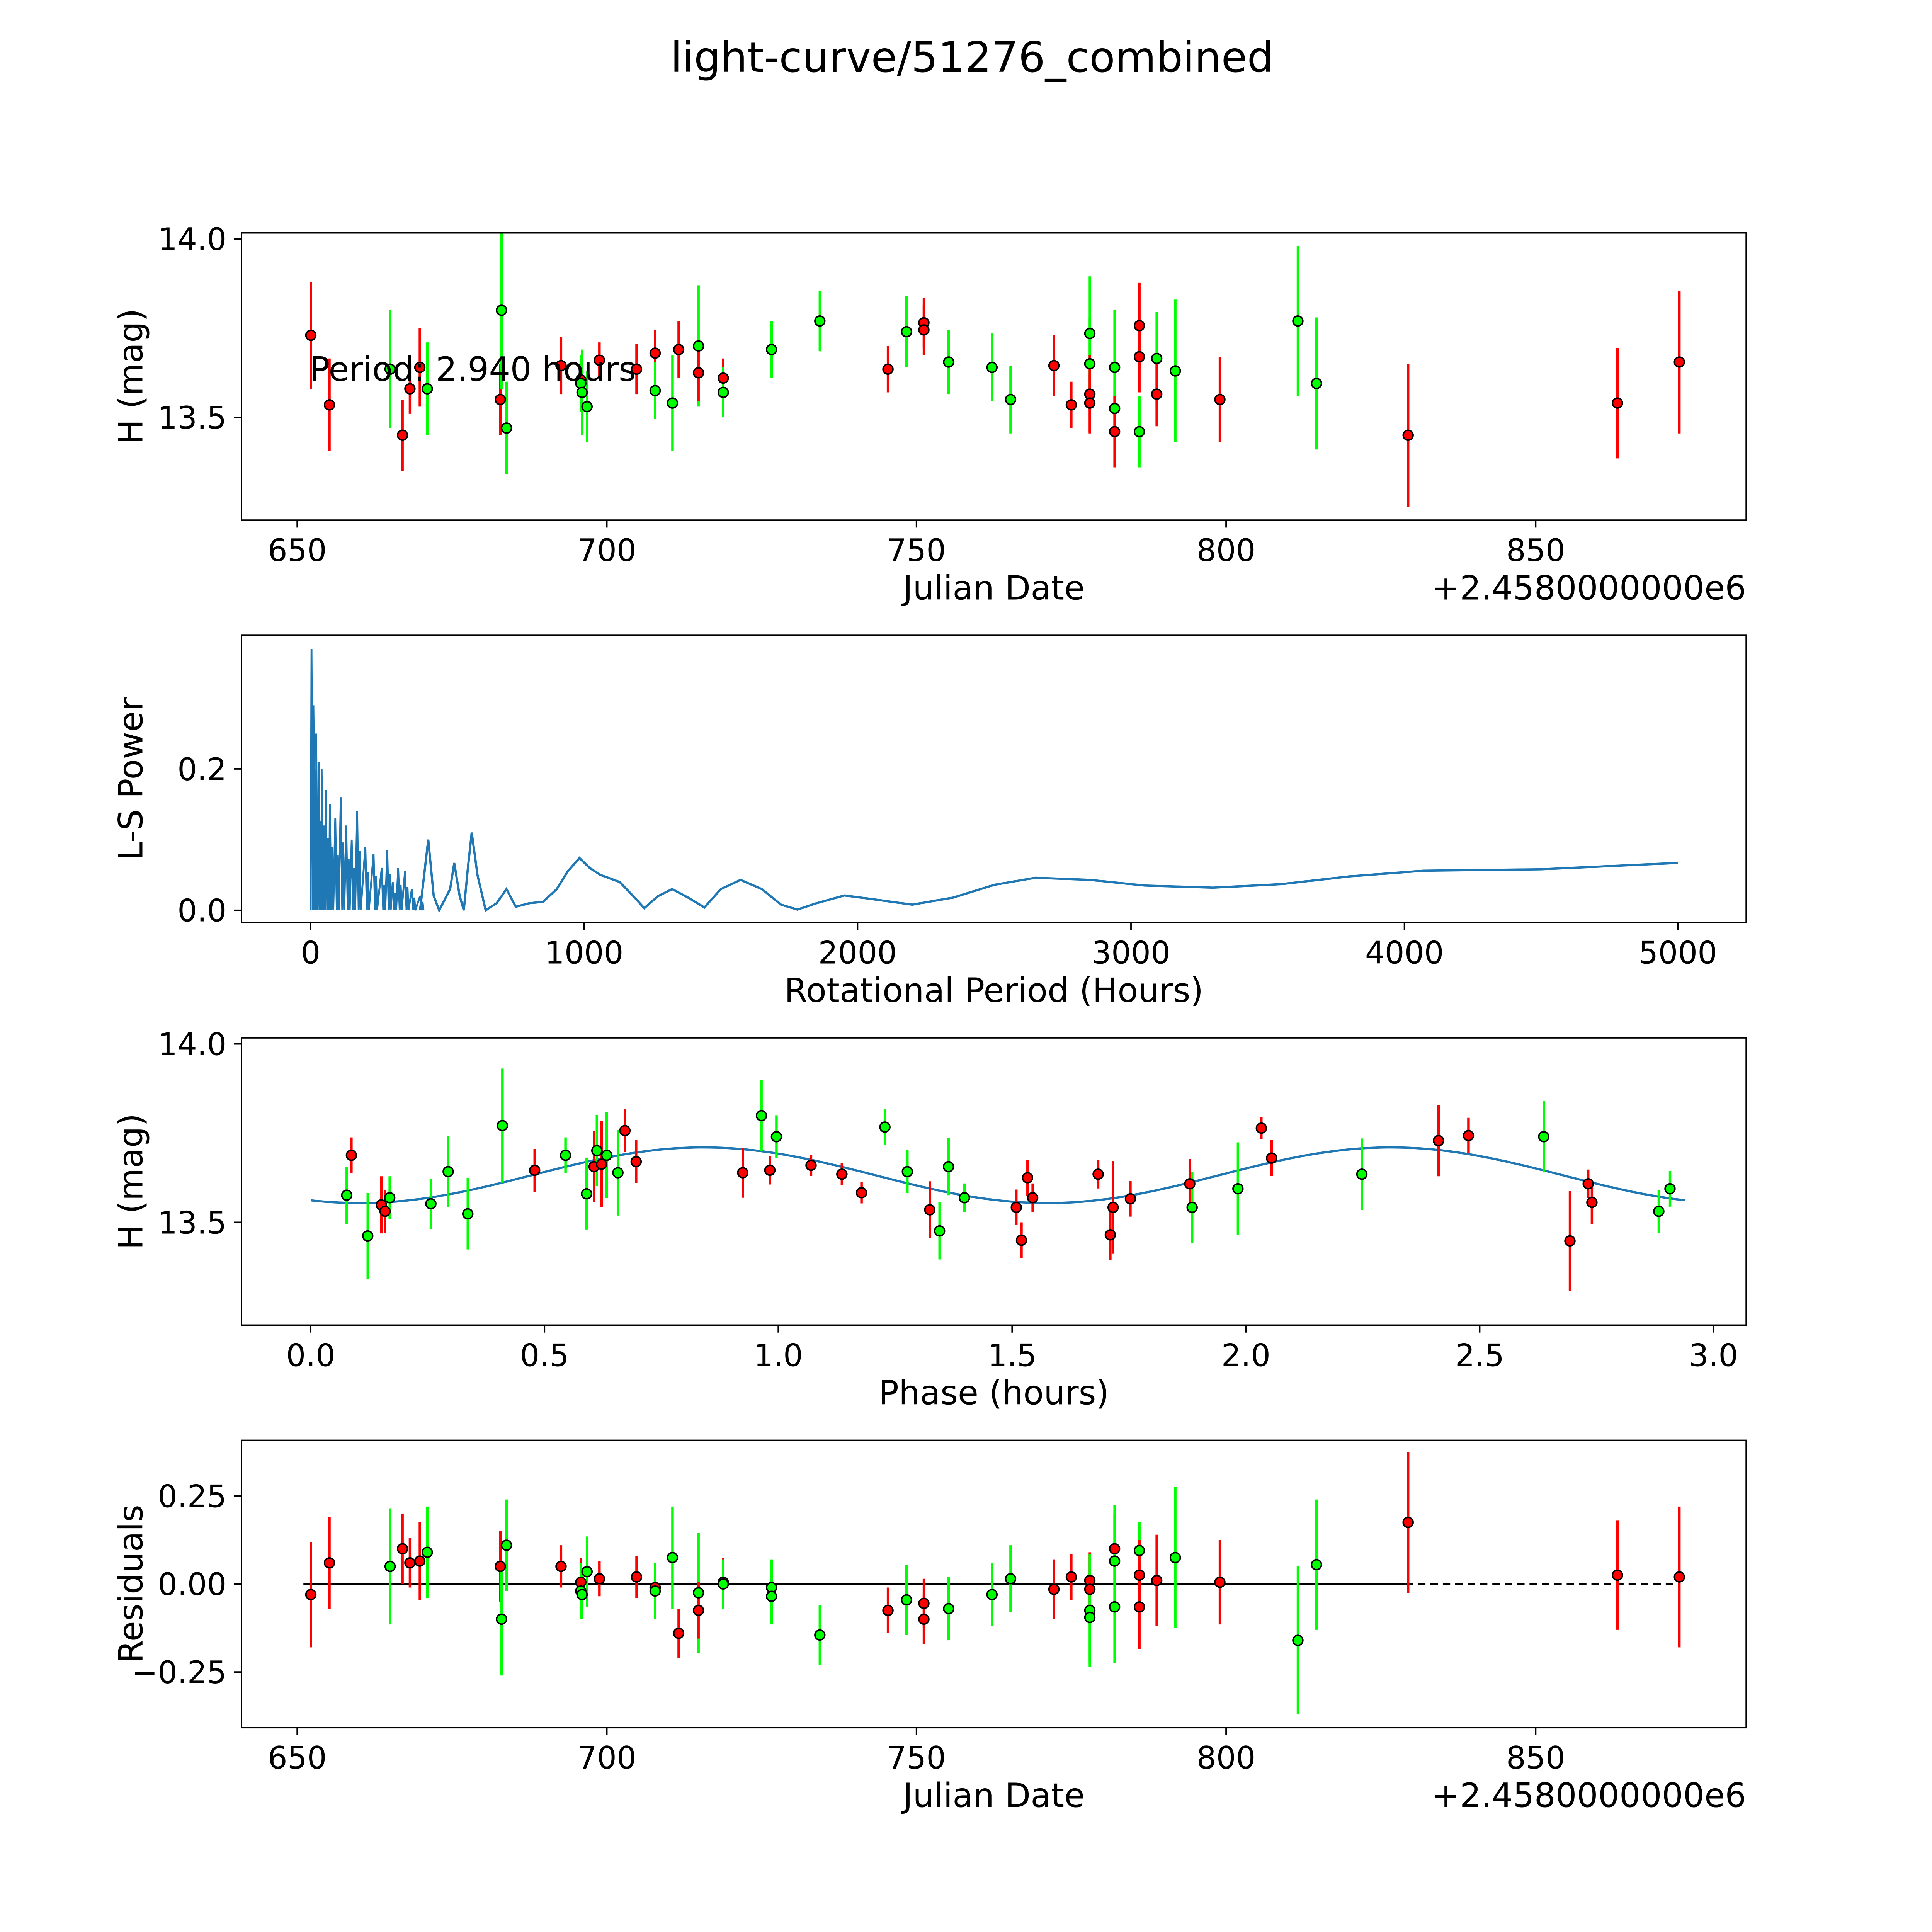 The height and width of the screenshot is (1932, 1932). What do you see at coordinates (1536, 1758) in the screenshot?
I see `x-tick-label: 850` at bounding box center [1536, 1758].